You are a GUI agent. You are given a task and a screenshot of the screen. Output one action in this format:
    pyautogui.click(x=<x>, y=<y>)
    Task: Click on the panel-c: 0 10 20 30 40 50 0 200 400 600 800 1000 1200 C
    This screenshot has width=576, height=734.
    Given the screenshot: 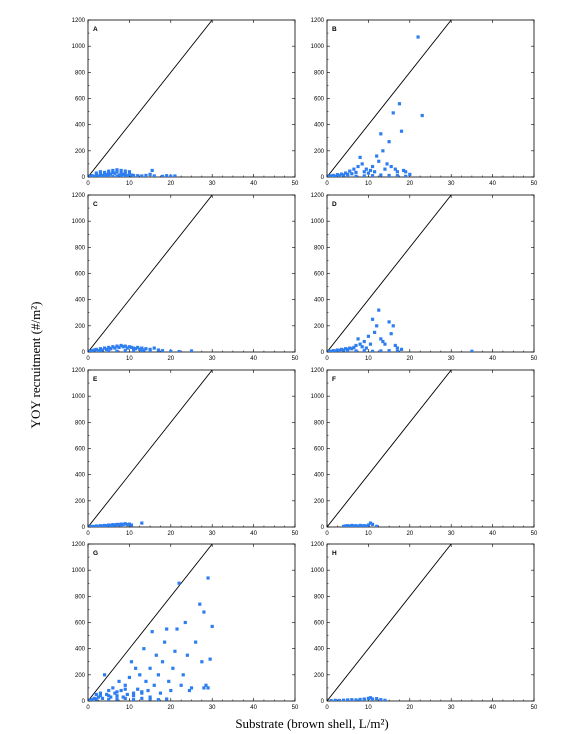 What is the action you would take?
    pyautogui.click(x=185, y=277)
    